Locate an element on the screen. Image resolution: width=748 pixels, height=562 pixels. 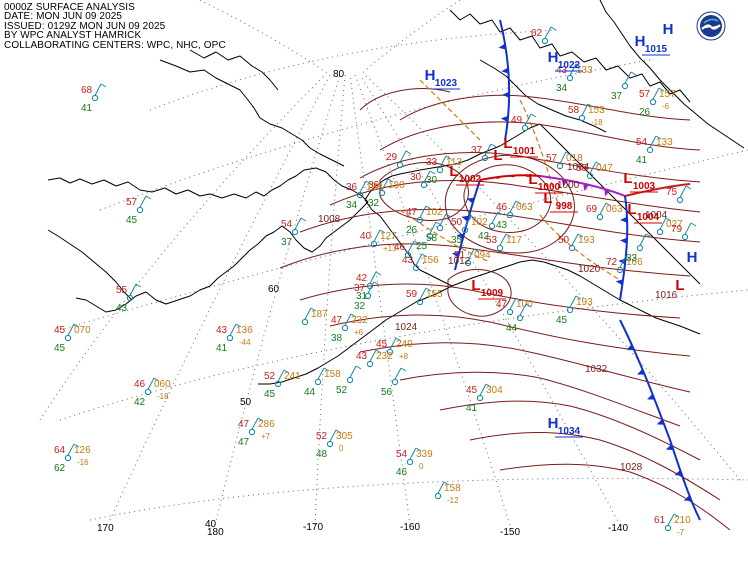
center-pressure-l6: 1004 is located at coordinates (648, 217).